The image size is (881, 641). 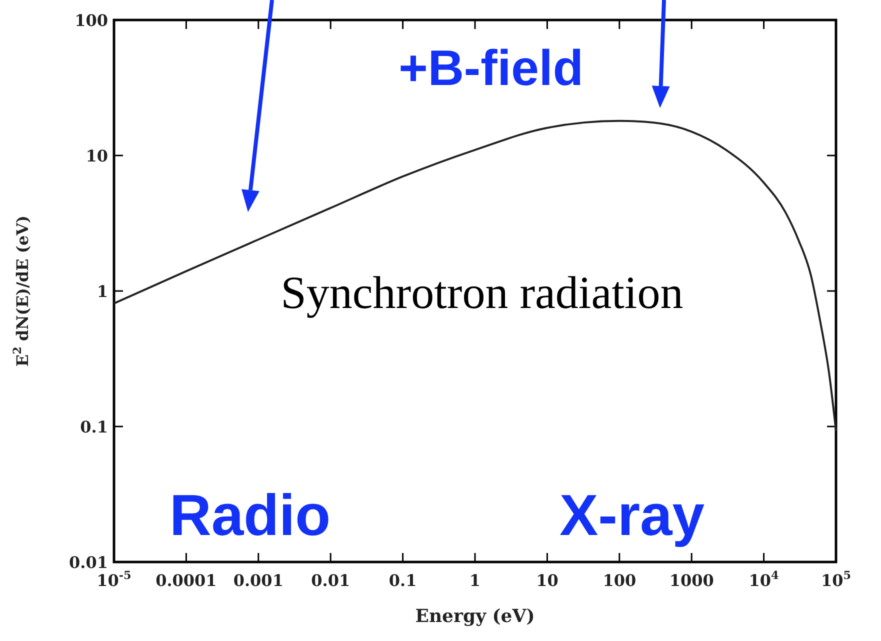 I want to click on x-tick-label: 0.01, so click(x=330, y=580).